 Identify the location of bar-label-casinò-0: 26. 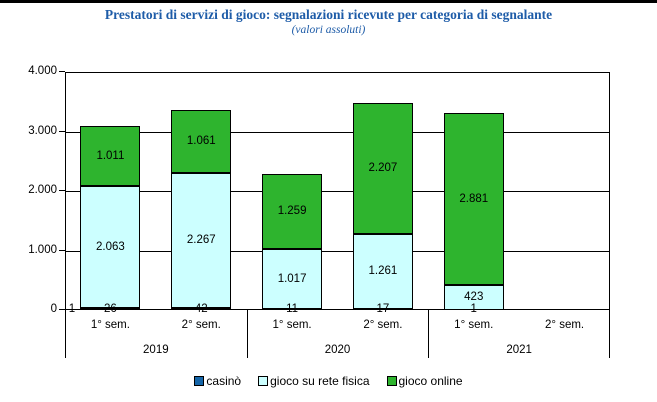
(110, 309).